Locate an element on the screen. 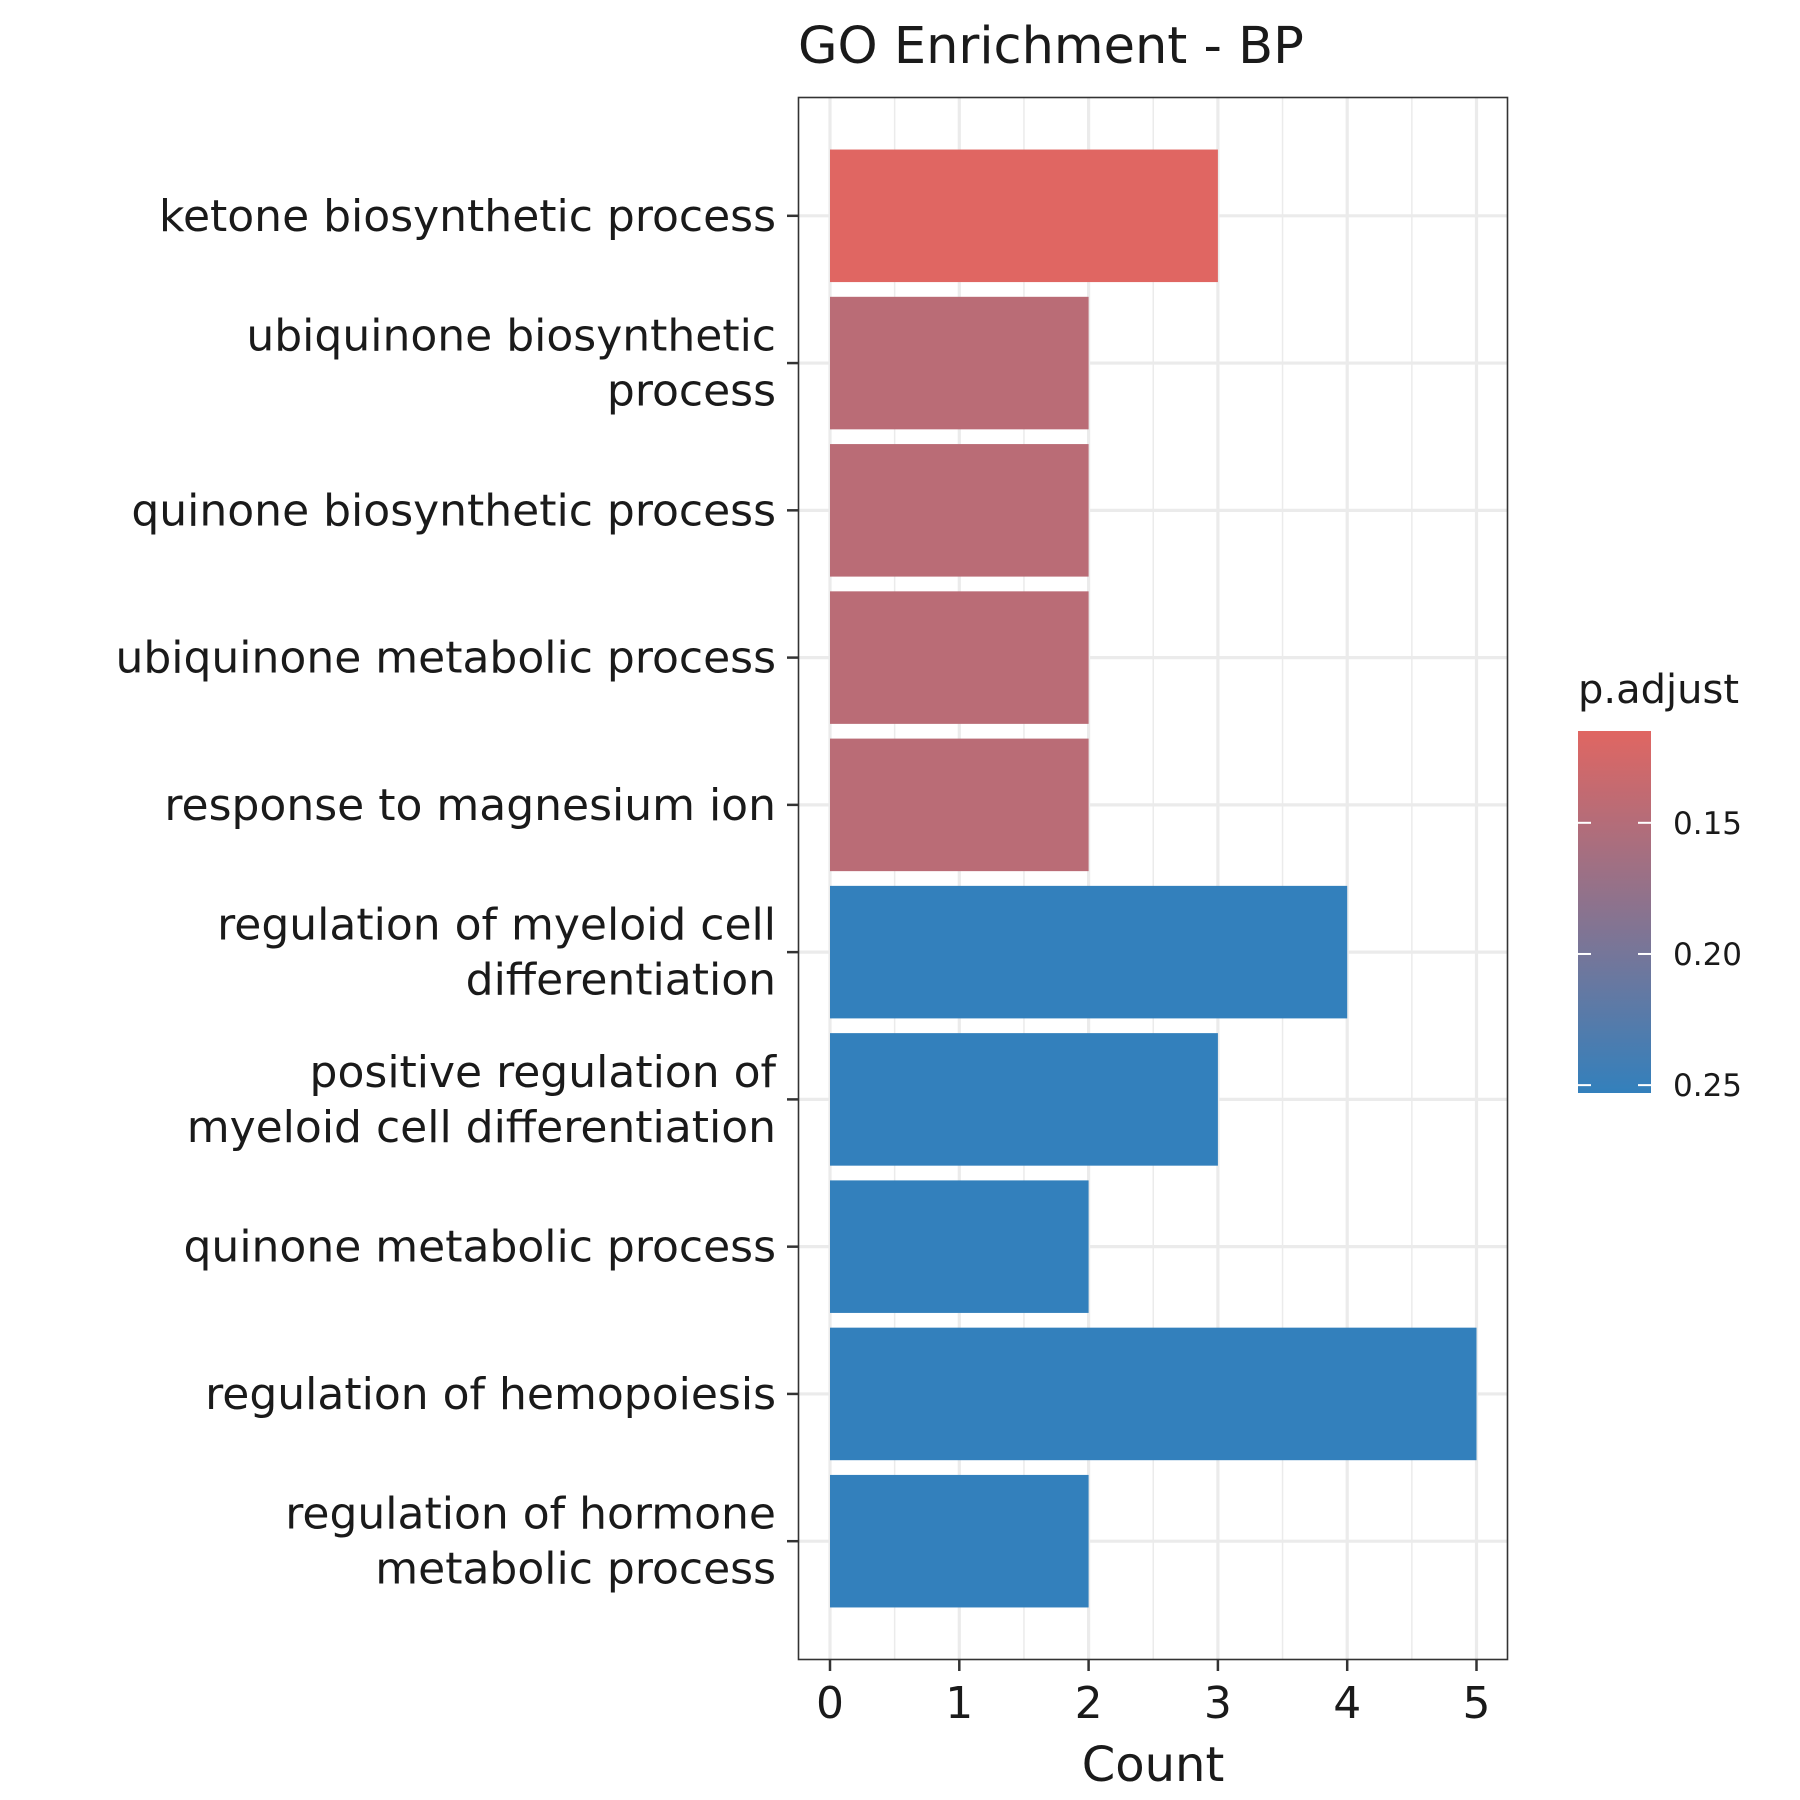 Image resolution: width=1800 pixels, height=1800 pixels. y-tick-label: ubiquinone biosynthetic process is located at coordinates (511, 364).